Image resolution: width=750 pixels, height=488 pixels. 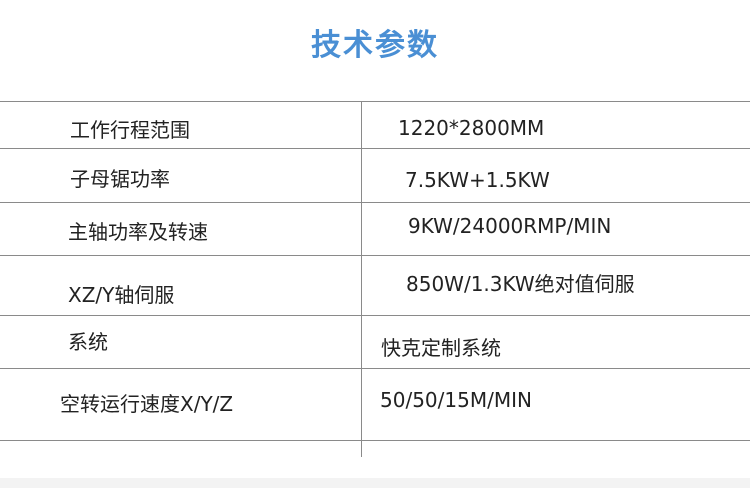 I want to click on column-divider, so click(x=361, y=279).